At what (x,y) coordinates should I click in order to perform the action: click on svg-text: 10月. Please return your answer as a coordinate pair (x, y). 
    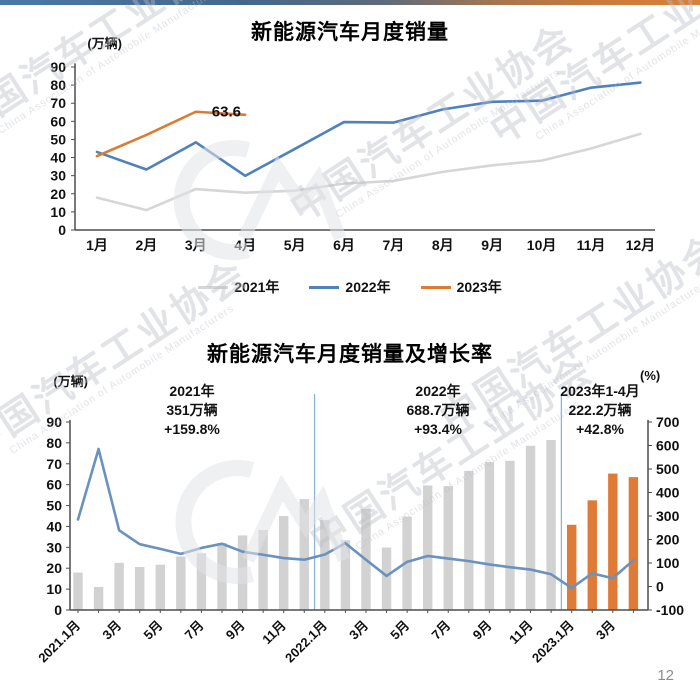
    Looking at the image, I should click on (542, 245).